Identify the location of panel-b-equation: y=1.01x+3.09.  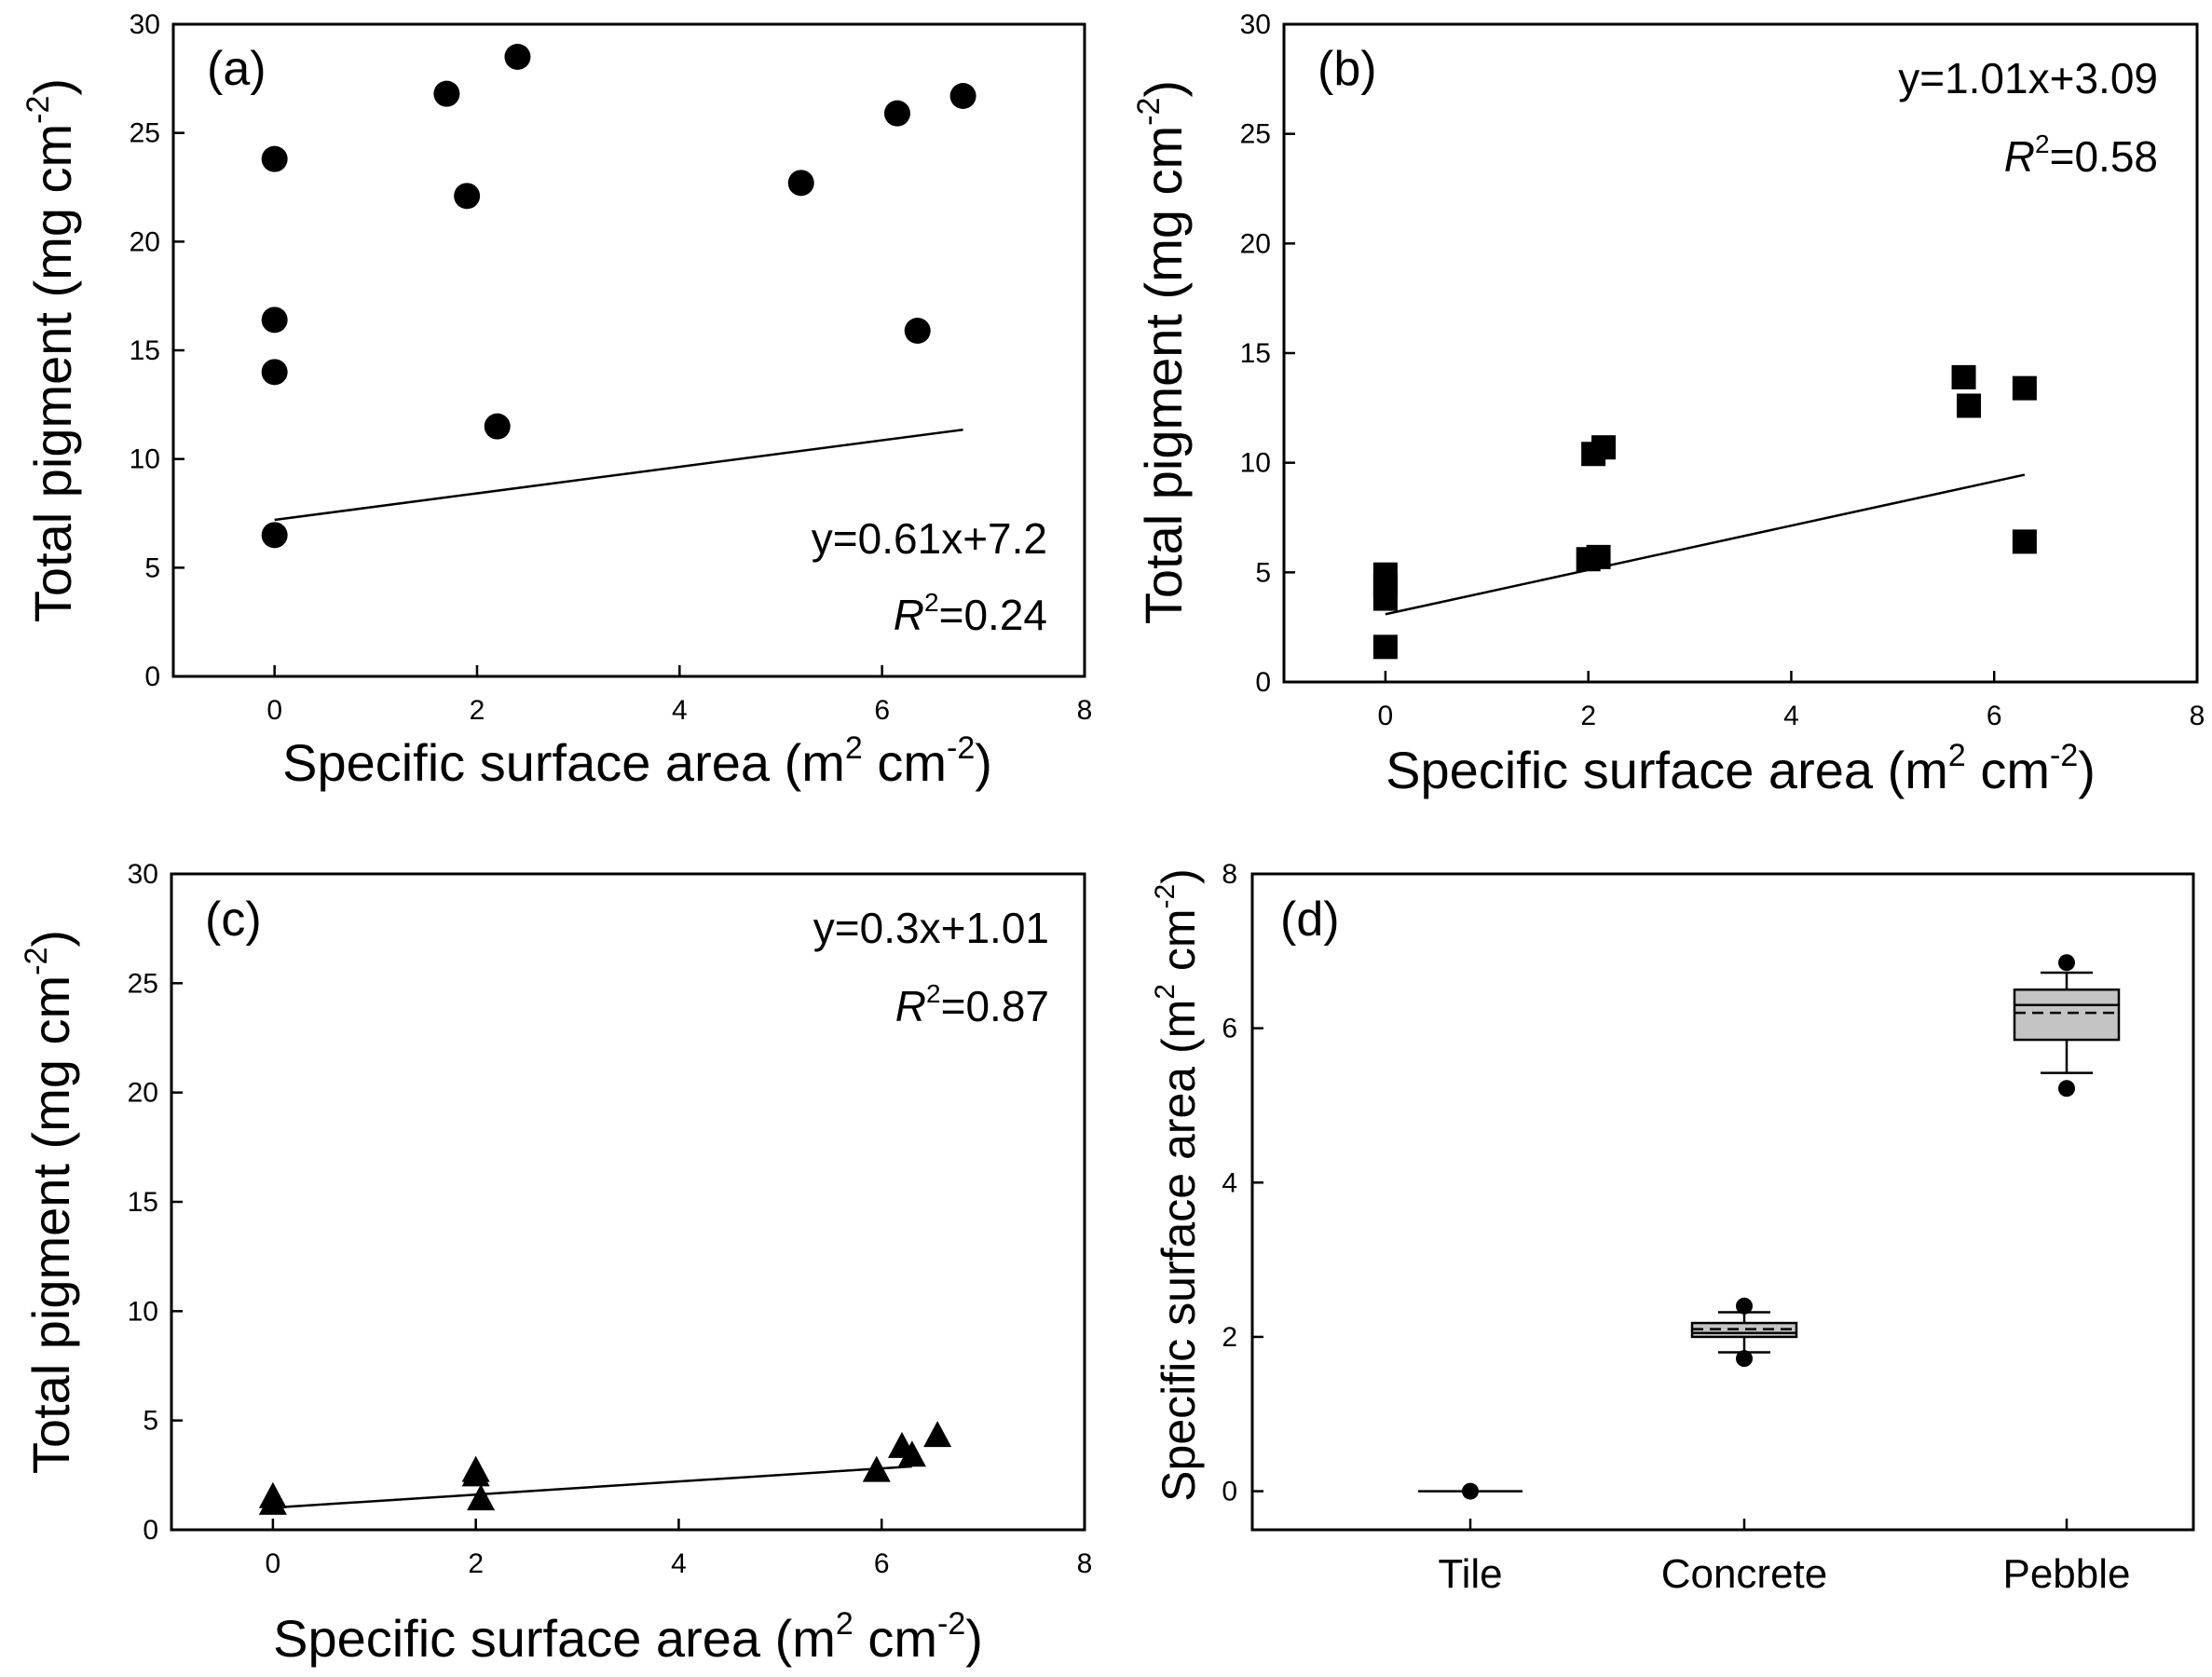
(2028, 78).